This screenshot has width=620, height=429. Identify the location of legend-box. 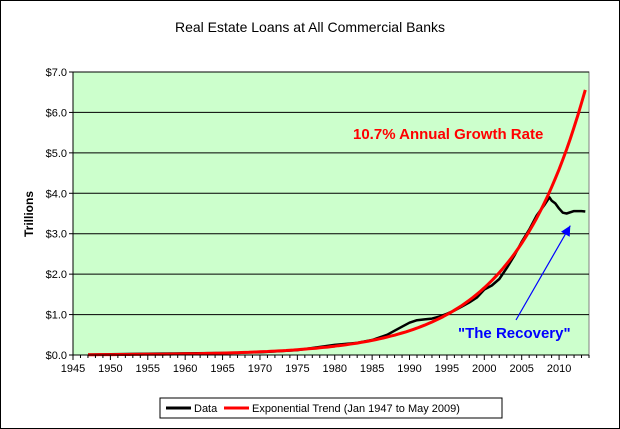
(331, 408).